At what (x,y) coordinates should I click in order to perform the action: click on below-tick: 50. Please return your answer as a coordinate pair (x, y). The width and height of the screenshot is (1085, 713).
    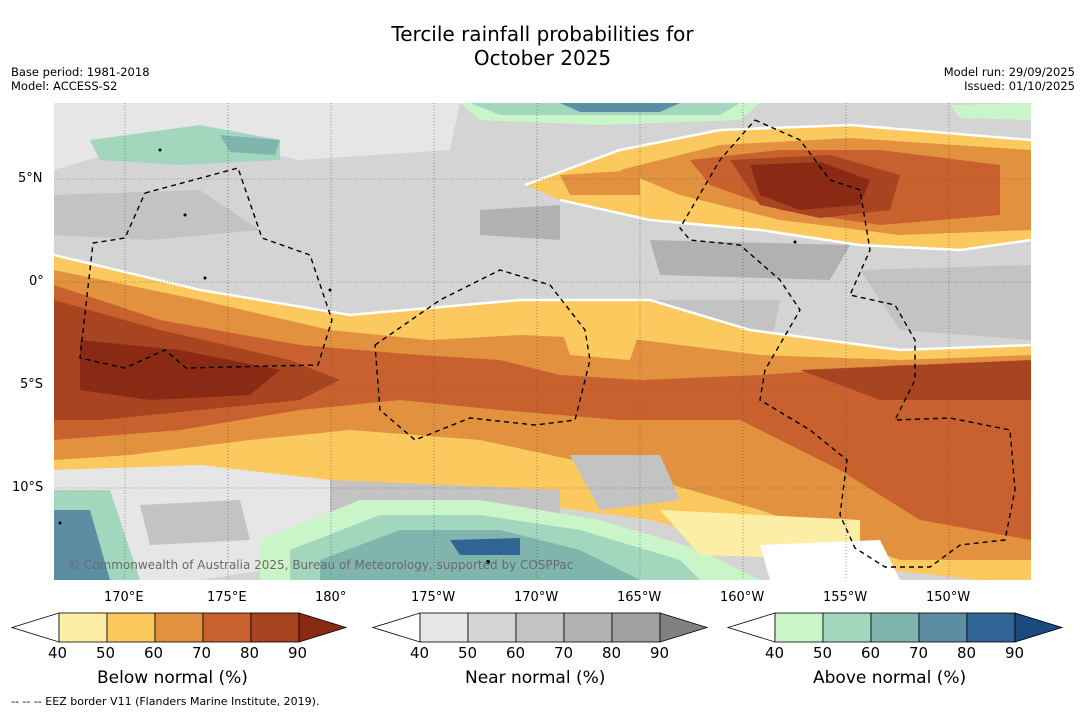
    Looking at the image, I should click on (106, 653).